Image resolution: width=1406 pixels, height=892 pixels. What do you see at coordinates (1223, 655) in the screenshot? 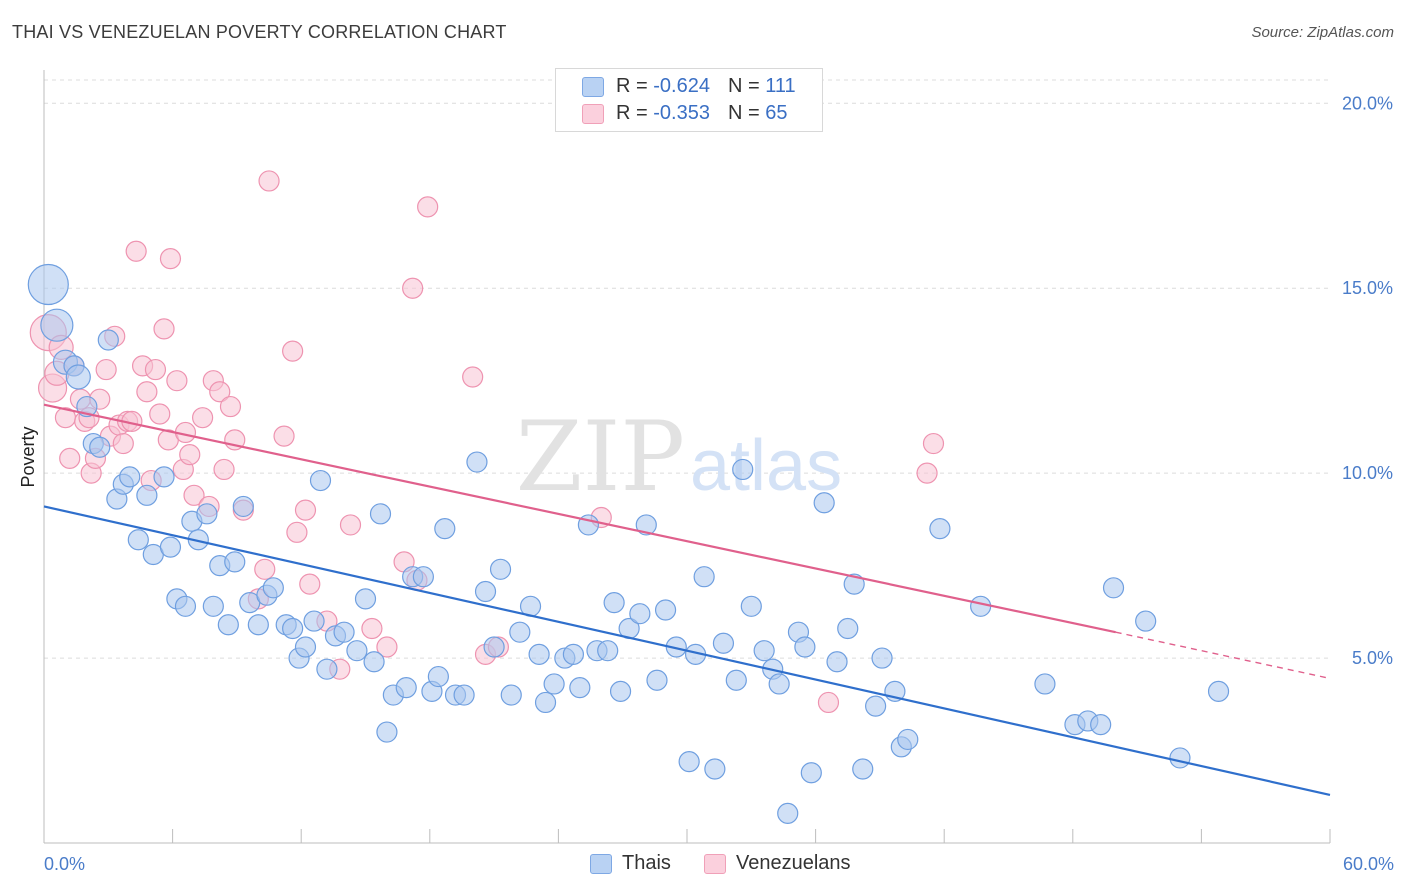
I see `venezuelan-trend-extension` at bounding box center [1223, 655].